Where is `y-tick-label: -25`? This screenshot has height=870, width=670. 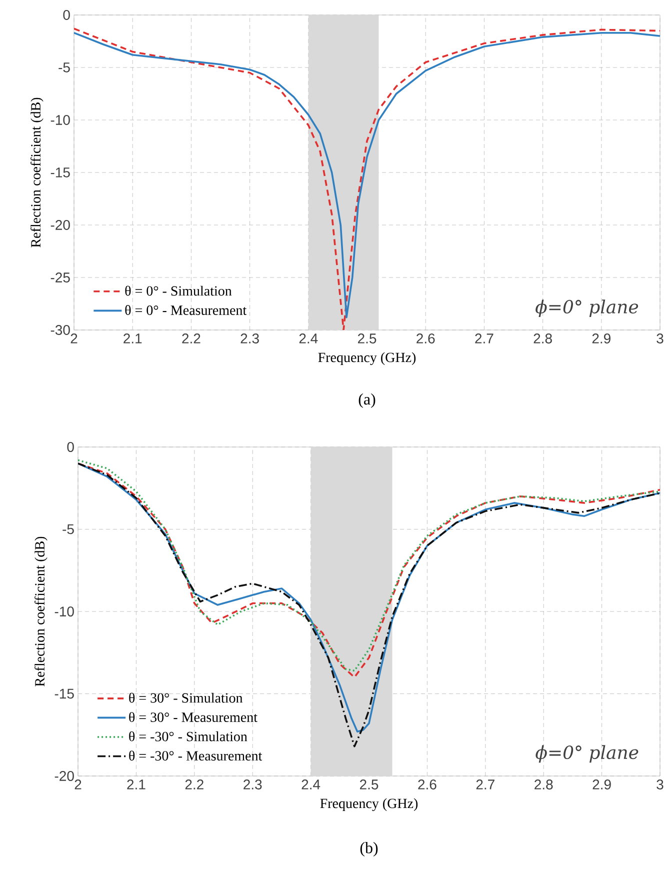 y-tick-label: -25 is located at coordinates (60, 277).